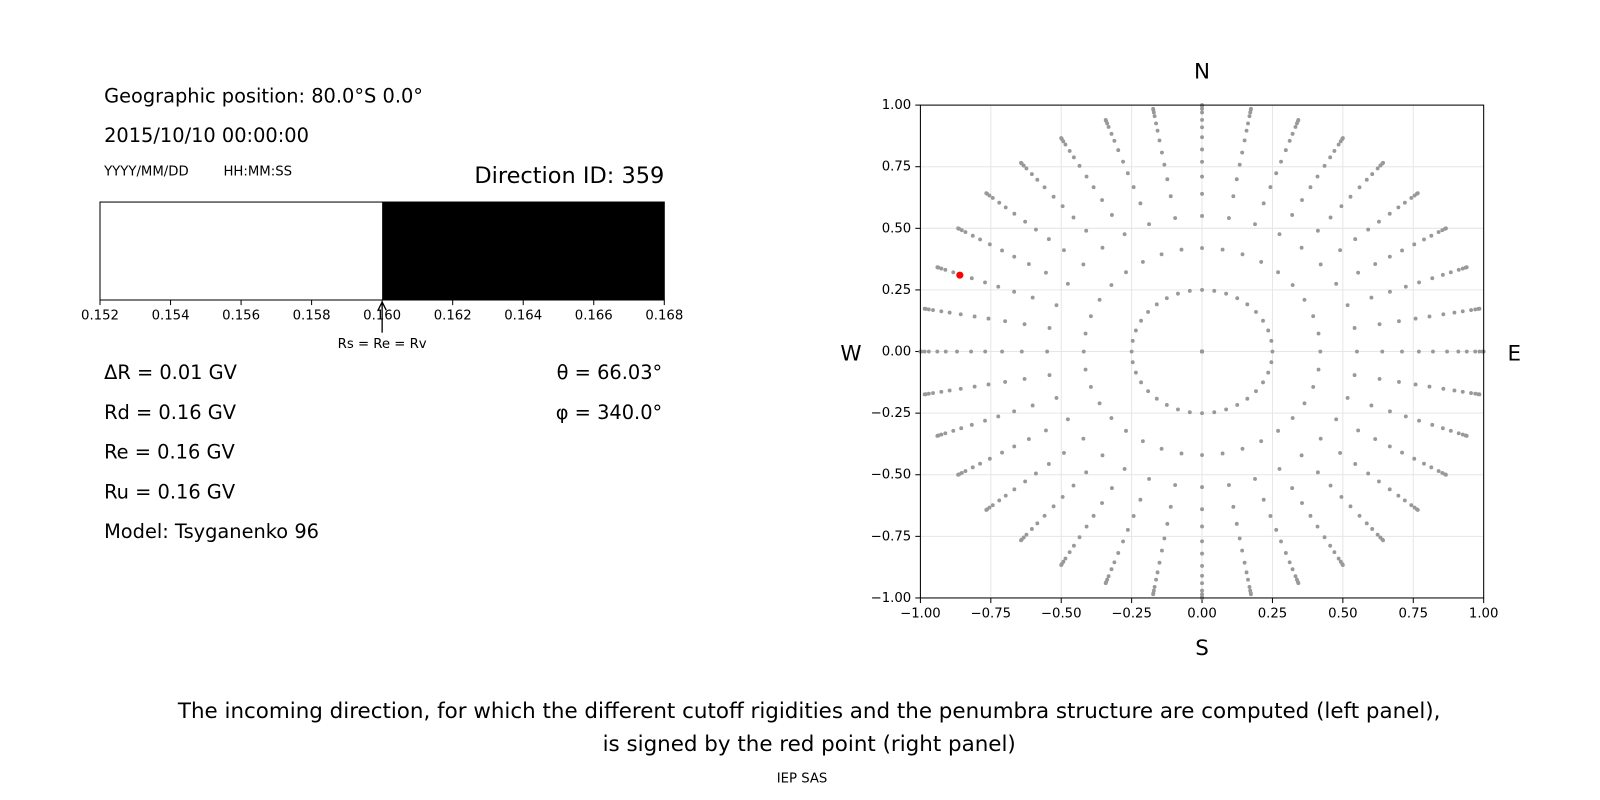 Image resolution: width=1600 pixels, height=800 pixels. What do you see at coordinates (263, 95) in the screenshot?
I see `position: Geographic position: 80.0°S 0.0°` at bounding box center [263, 95].